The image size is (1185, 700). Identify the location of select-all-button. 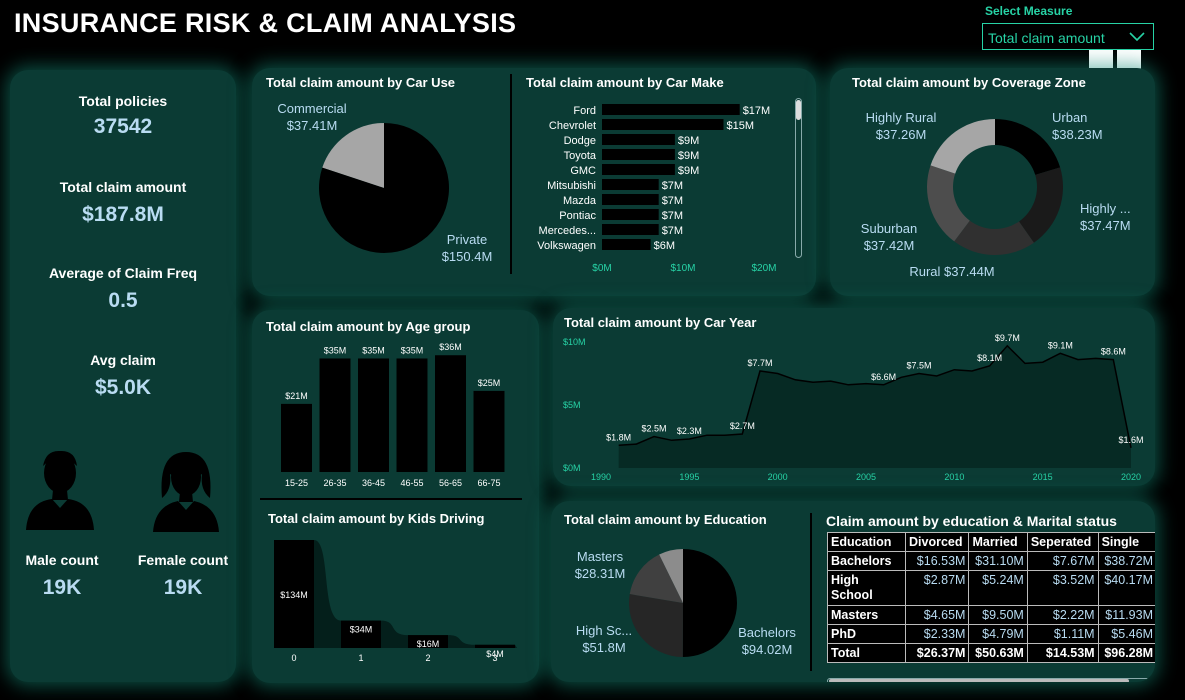
(1129, 61).